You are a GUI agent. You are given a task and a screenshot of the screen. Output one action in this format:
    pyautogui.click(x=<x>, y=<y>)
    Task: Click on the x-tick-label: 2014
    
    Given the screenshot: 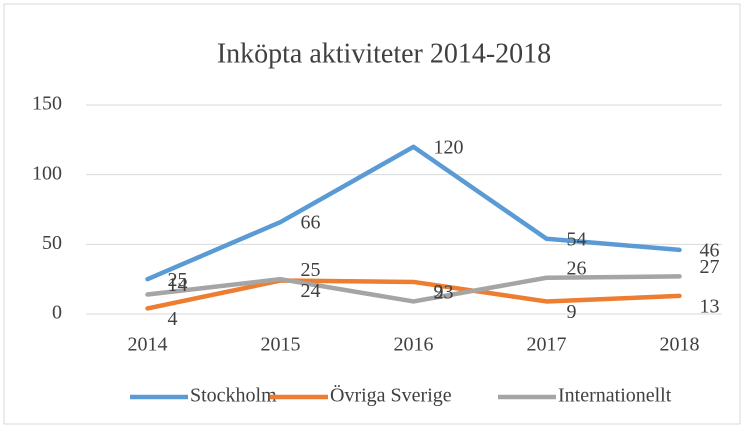 What is the action you would take?
    pyautogui.click(x=148, y=345)
    